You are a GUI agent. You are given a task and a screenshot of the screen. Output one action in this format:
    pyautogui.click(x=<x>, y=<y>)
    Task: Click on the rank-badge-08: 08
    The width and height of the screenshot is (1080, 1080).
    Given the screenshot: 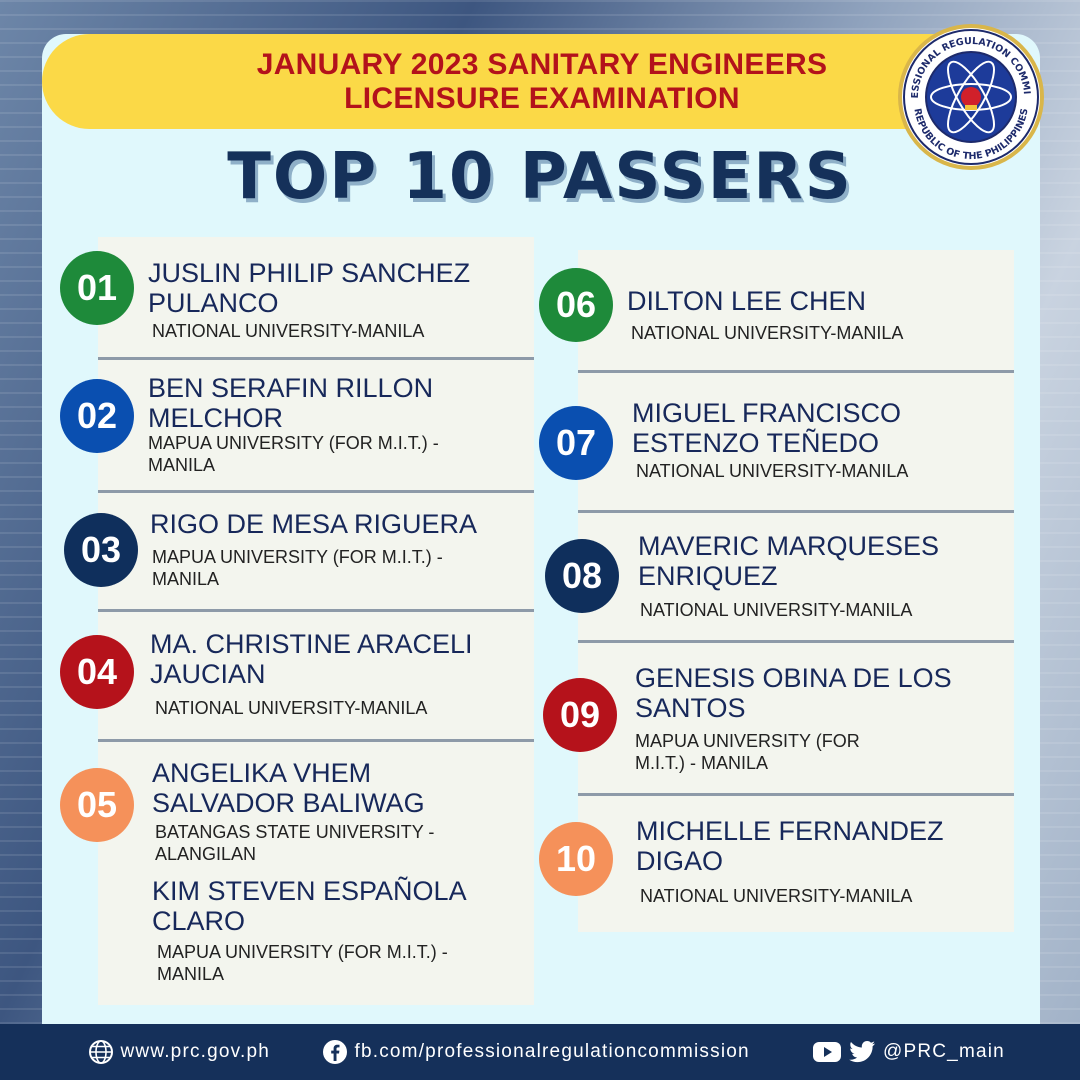 What is the action you would take?
    pyautogui.click(x=582, y=576)
    